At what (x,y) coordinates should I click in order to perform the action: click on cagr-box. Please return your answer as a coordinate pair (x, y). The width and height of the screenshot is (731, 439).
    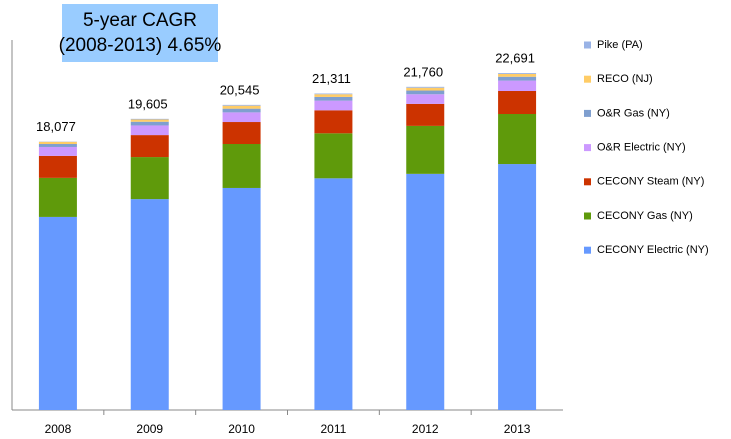
    Looking at the image, I should click on (140, 33).